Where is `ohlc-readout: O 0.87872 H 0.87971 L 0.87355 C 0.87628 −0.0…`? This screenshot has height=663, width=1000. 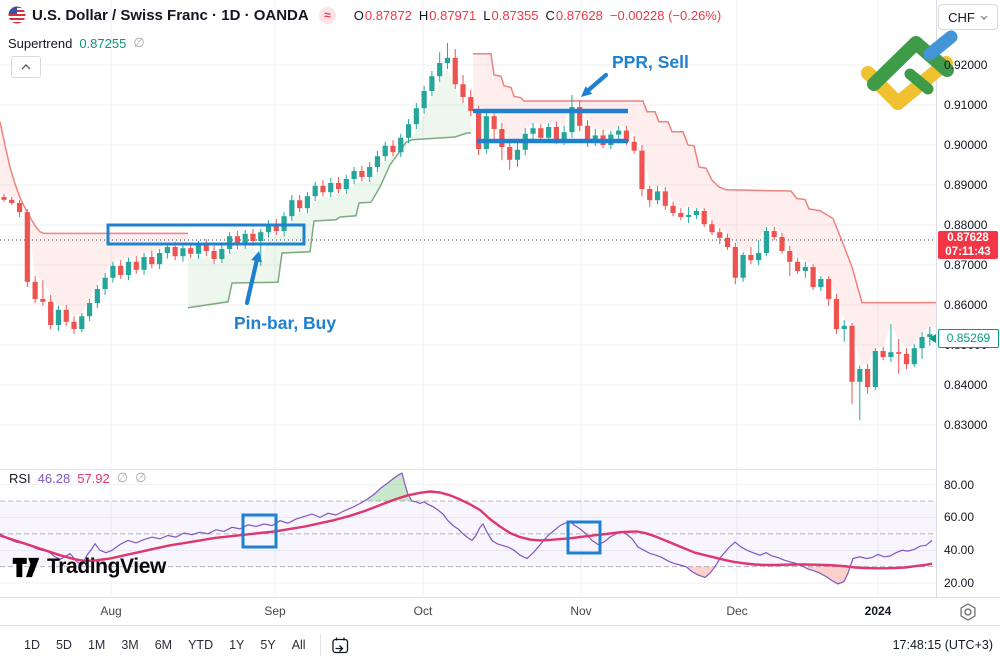
ohlc-readout: O 0.87872 H 0.87971 L 0.87355 C 0.87628 −0.0… is located at coordinates (537, 15).